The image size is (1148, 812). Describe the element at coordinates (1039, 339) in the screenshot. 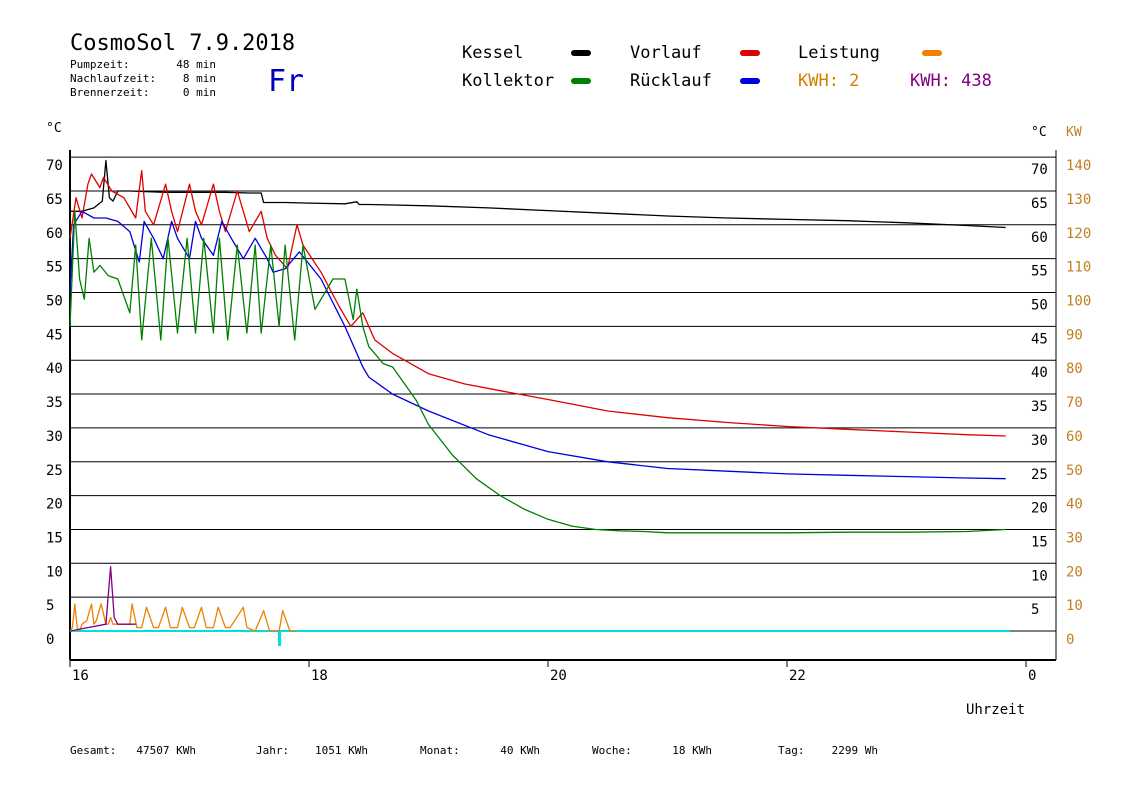

I see `y-tick-label-right: 45` at that location.